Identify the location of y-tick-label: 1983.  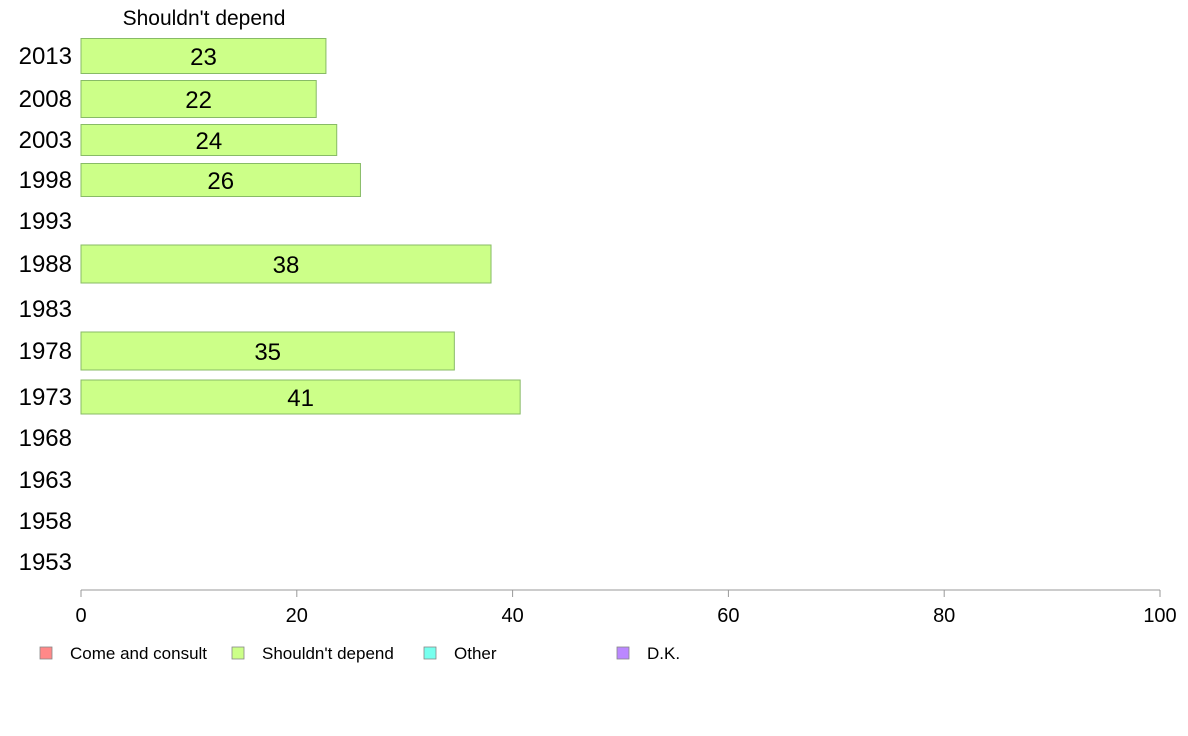
(45, 309).